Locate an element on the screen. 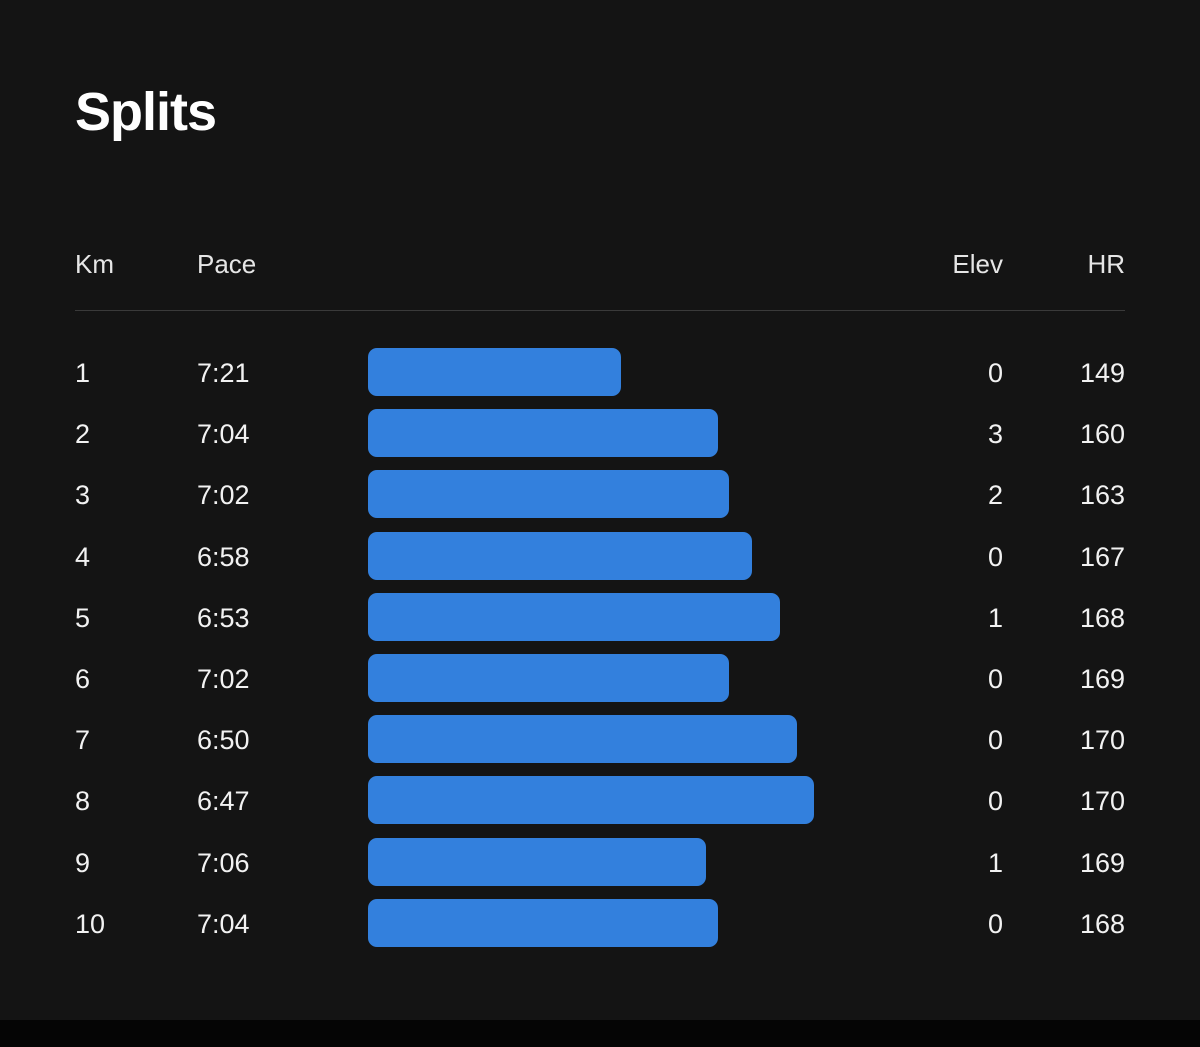  split-km: 9 is located at coordinates (83, 862).